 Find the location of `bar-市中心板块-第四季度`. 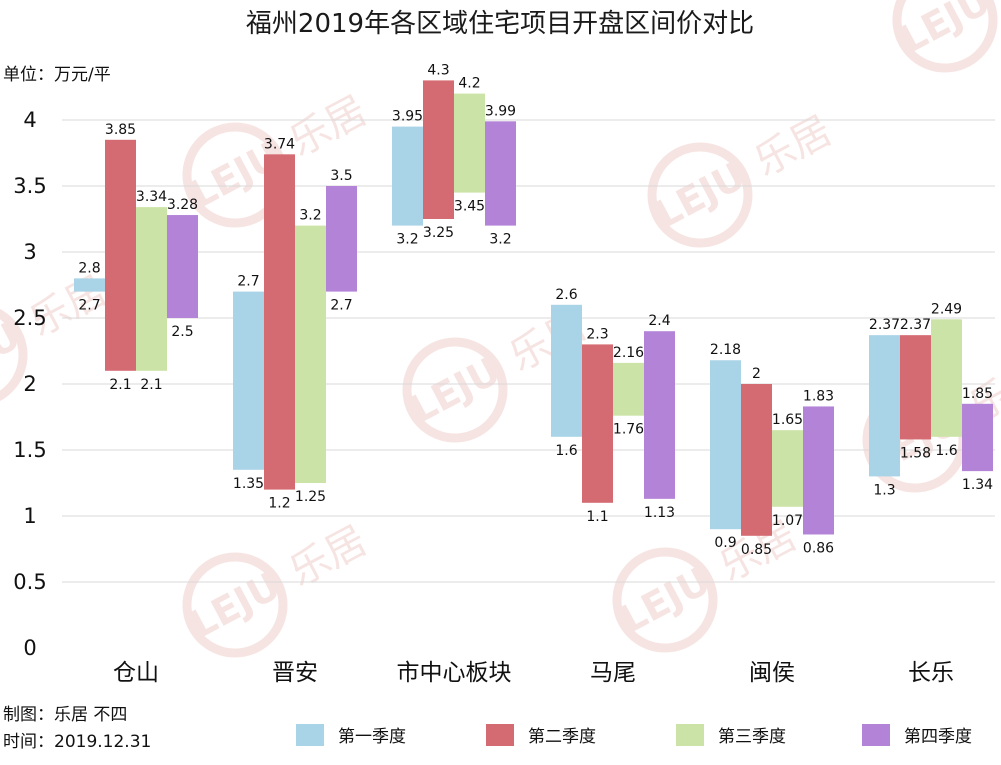

bar-市中心板块-第四季度 is located at coordinates (500, 173).